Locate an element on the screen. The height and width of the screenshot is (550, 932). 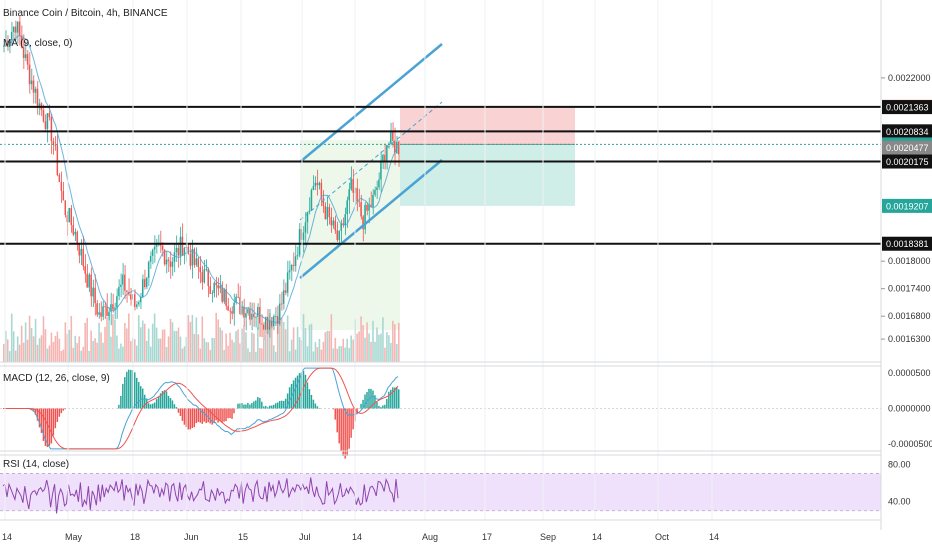
price-tick-label: 0.0022000 is located at coordinates (909, 78).